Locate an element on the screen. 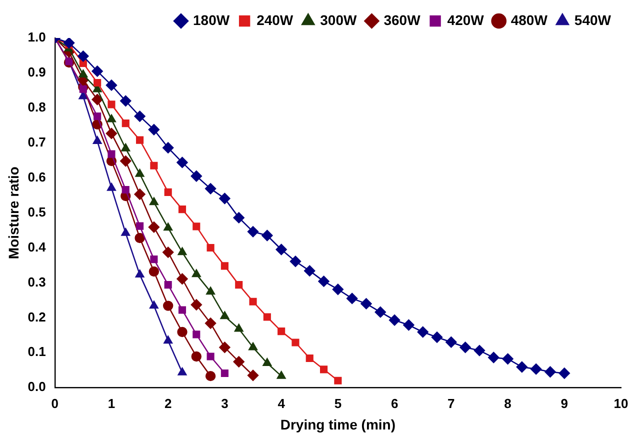 Image resolution: width=637 pixels, height=438 pixels. y-tick-label: 0.7 is located at coordinates (37, 142).